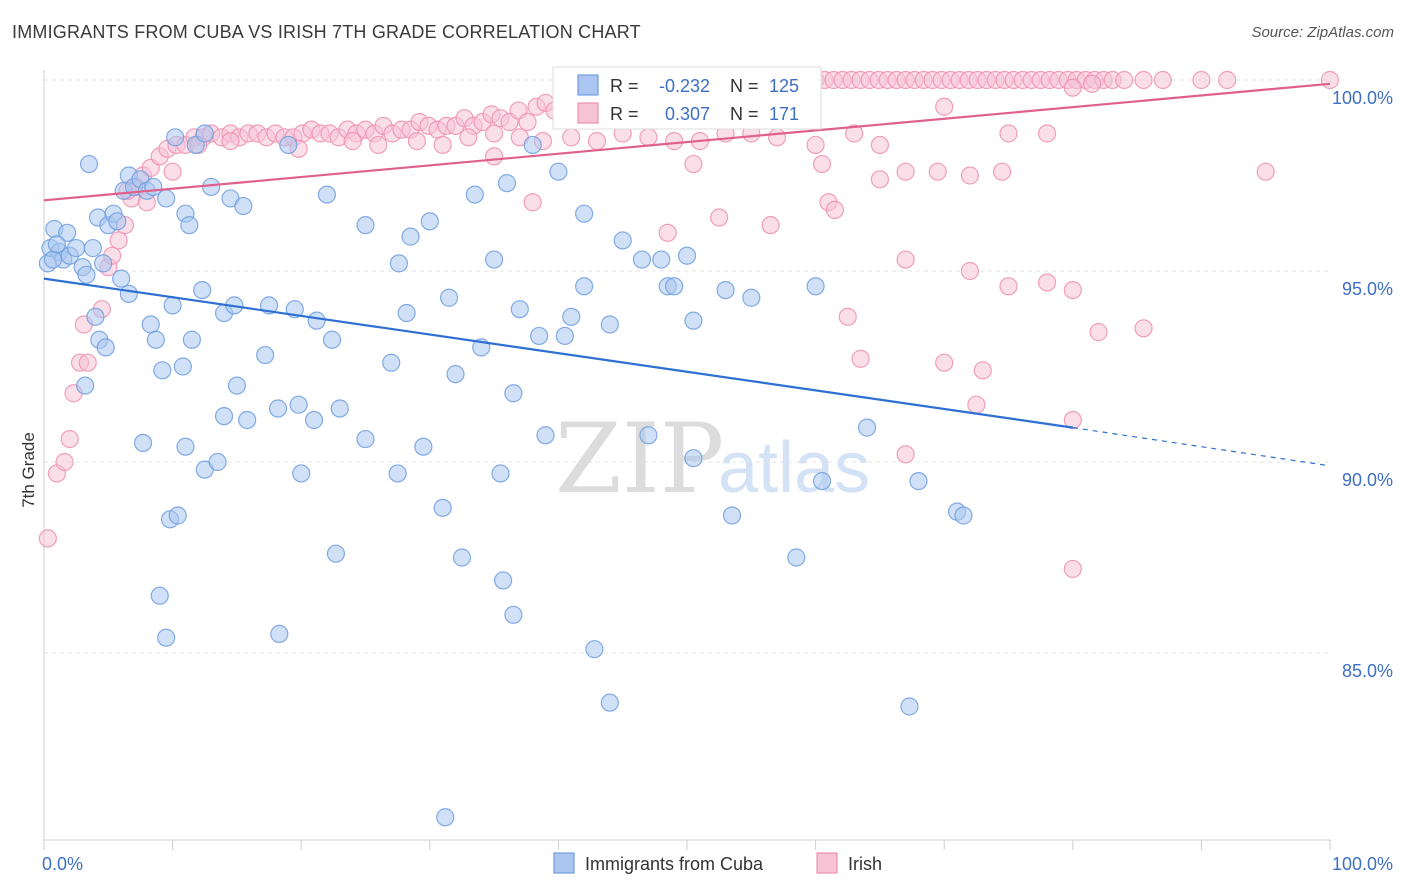  I want to click on y-tick-label-3: 85.0%, so click(1367, 671).